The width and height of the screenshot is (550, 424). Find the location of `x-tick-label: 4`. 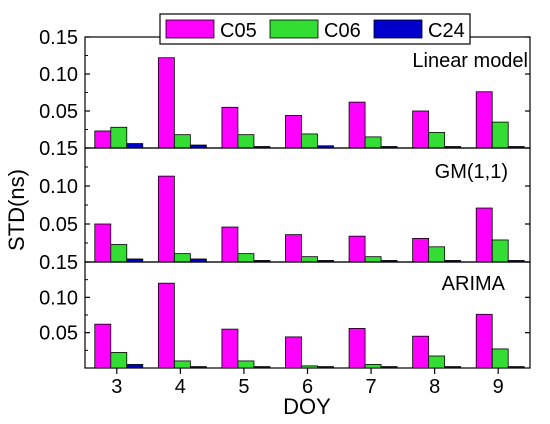

x-tick-label: 4 is located at coordinates (180, 387).